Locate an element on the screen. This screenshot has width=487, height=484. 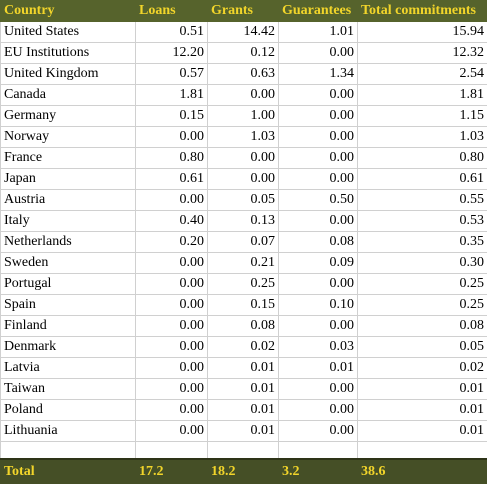
cell: 1.34 is located at coordinates (318, 74).